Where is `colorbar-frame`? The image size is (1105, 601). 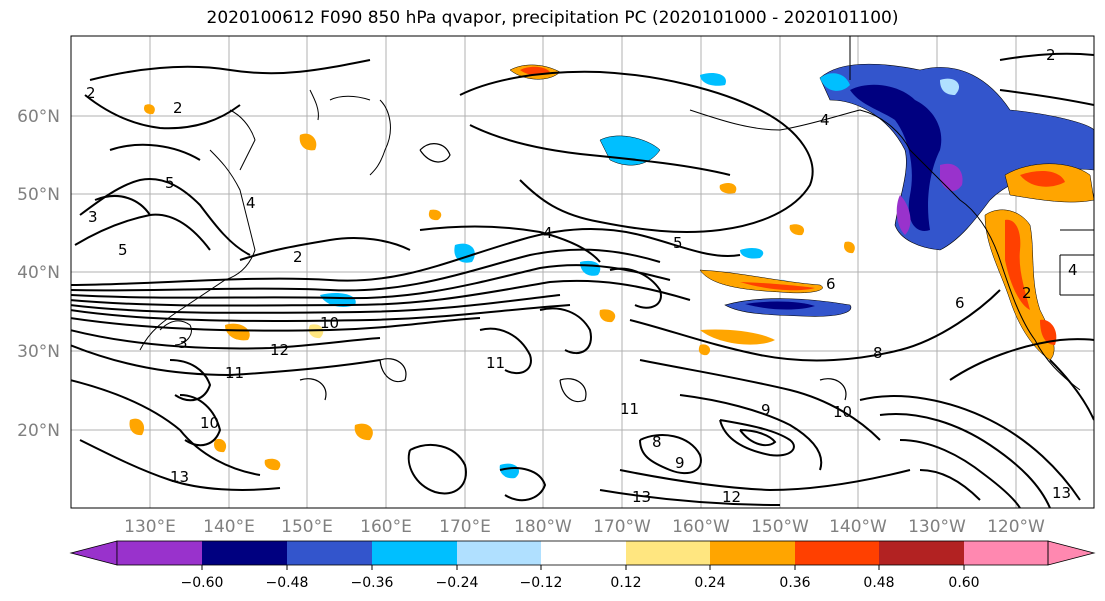
colorbar-frame is located at coordinates (582, 553).